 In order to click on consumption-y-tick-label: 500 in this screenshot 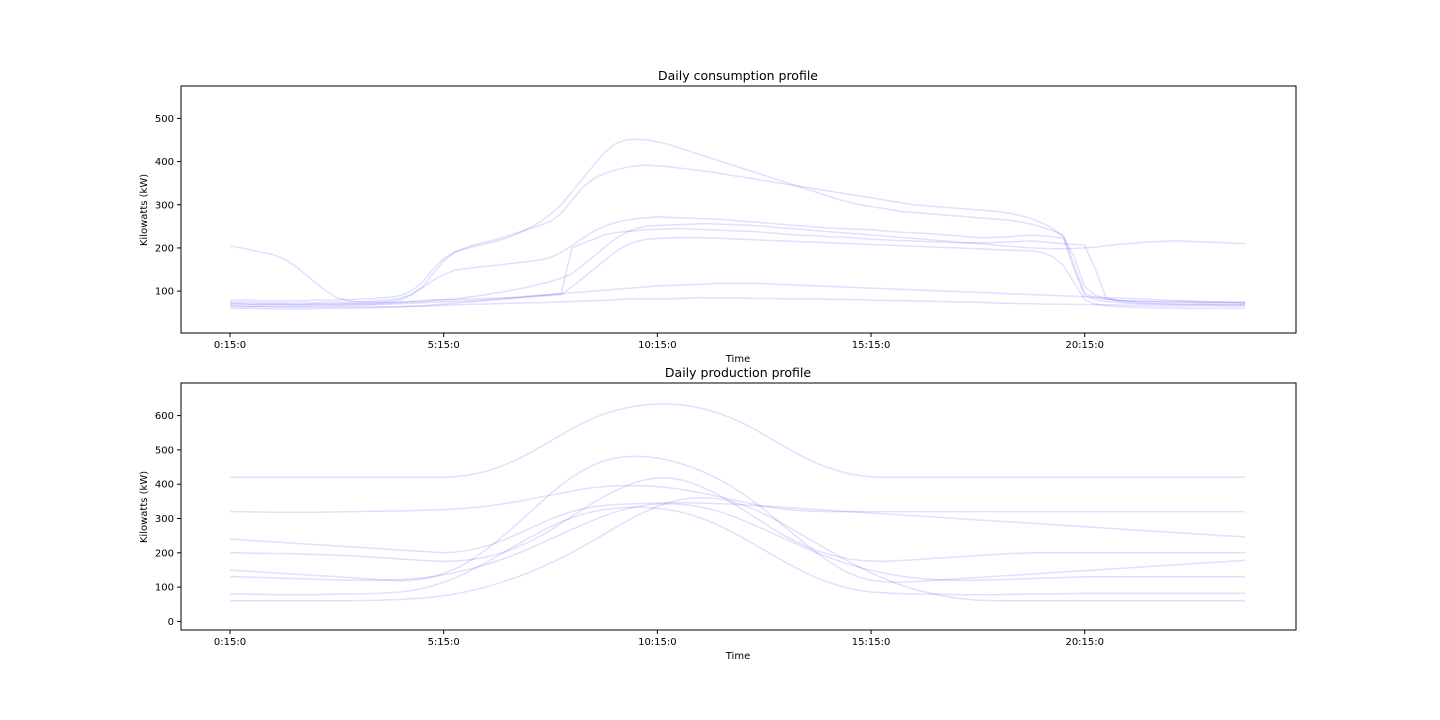, I will do `click(164, 119)`.